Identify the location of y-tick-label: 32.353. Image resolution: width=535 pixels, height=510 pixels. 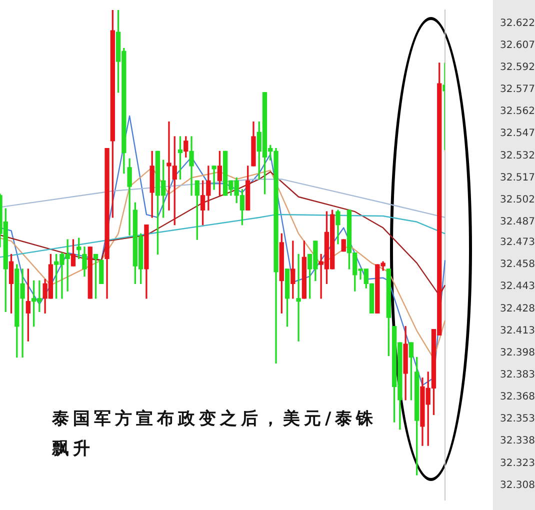
(517, 419).